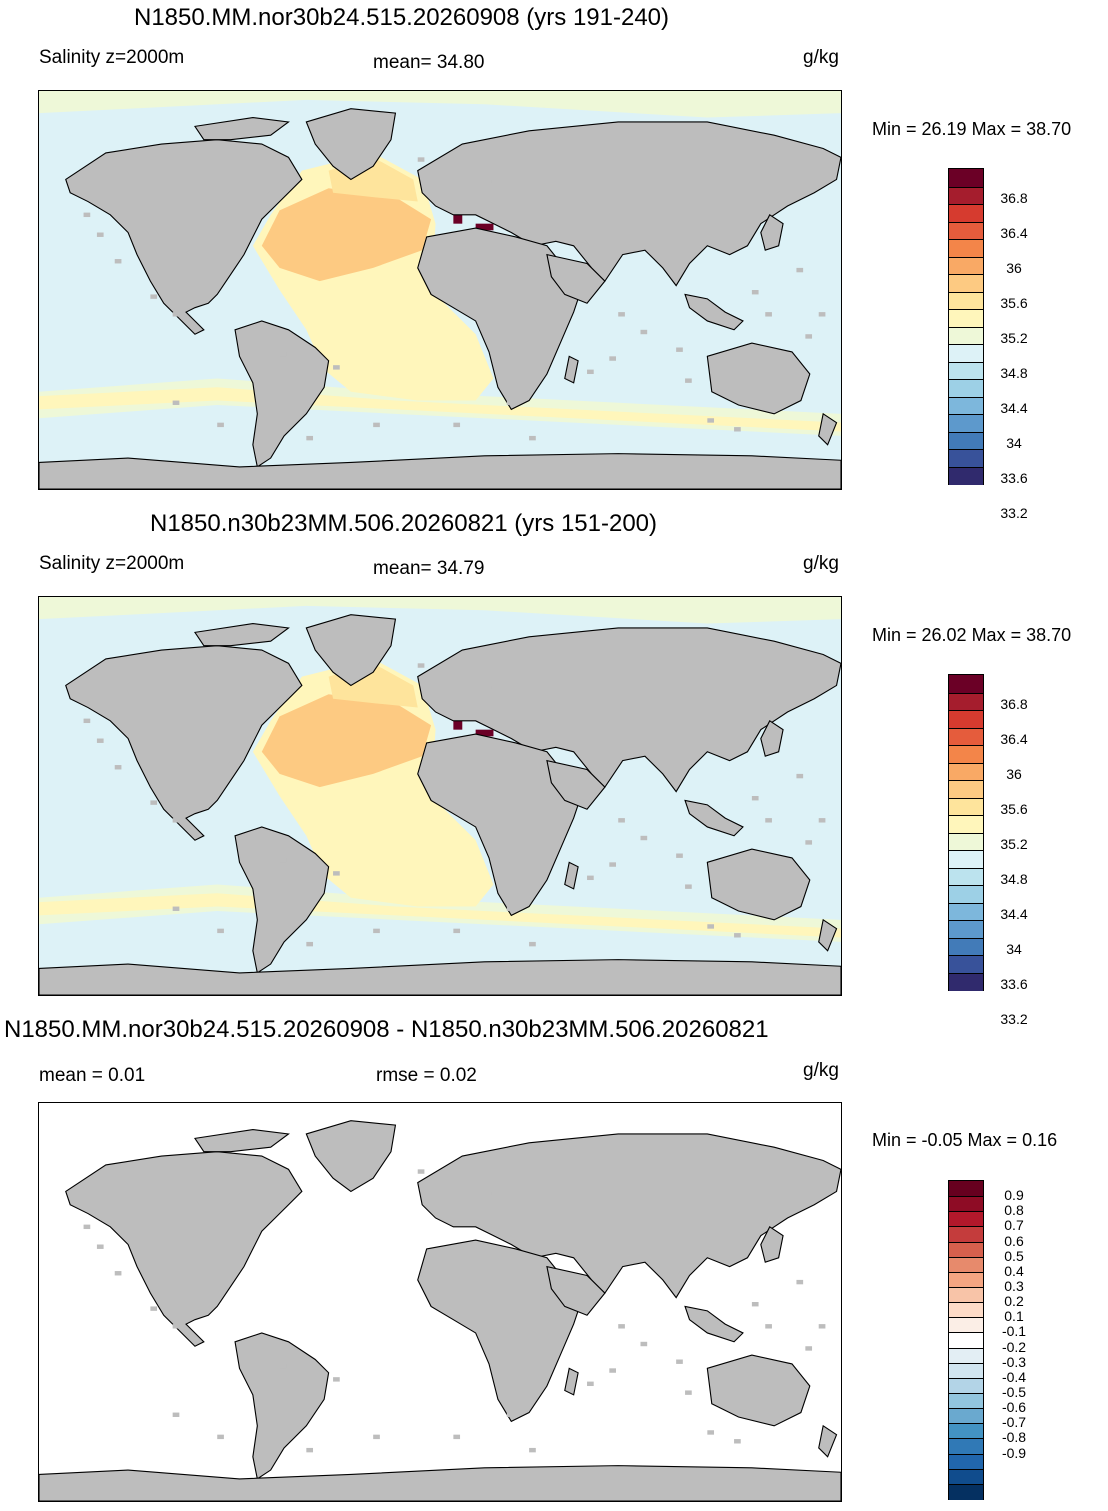  I want to click on colorbar-tick-label: 34.4, so click(1014, 408).